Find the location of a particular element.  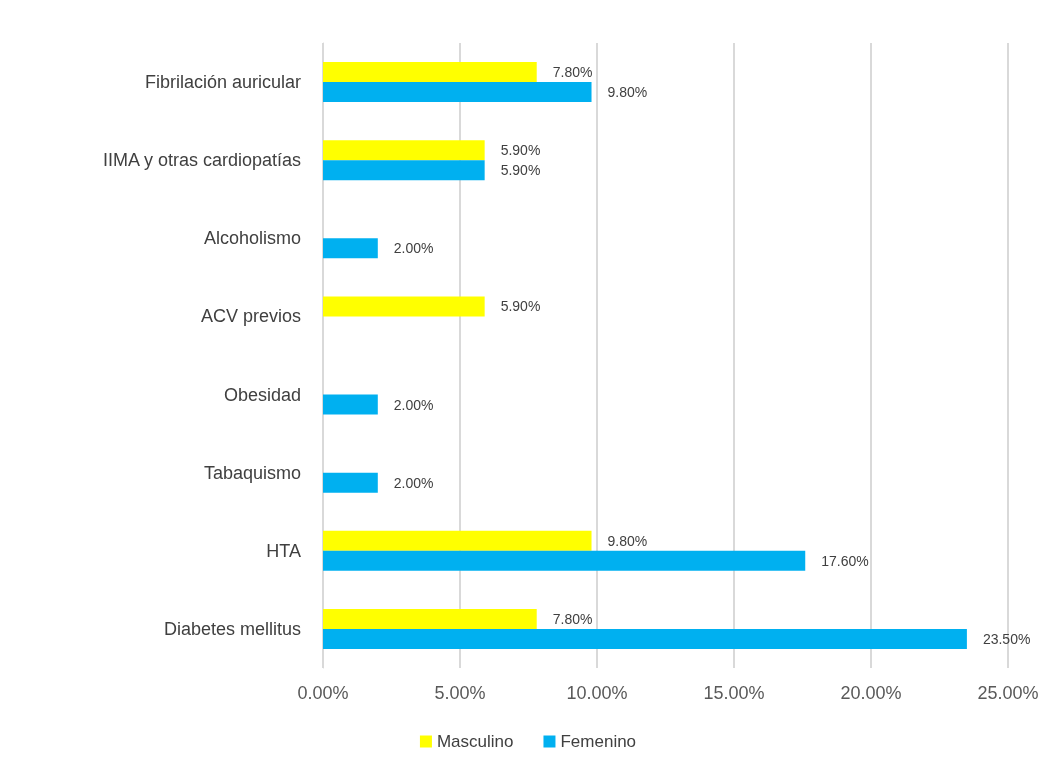

y-tick-label: Obesidad is located at coordinates (262, 394).